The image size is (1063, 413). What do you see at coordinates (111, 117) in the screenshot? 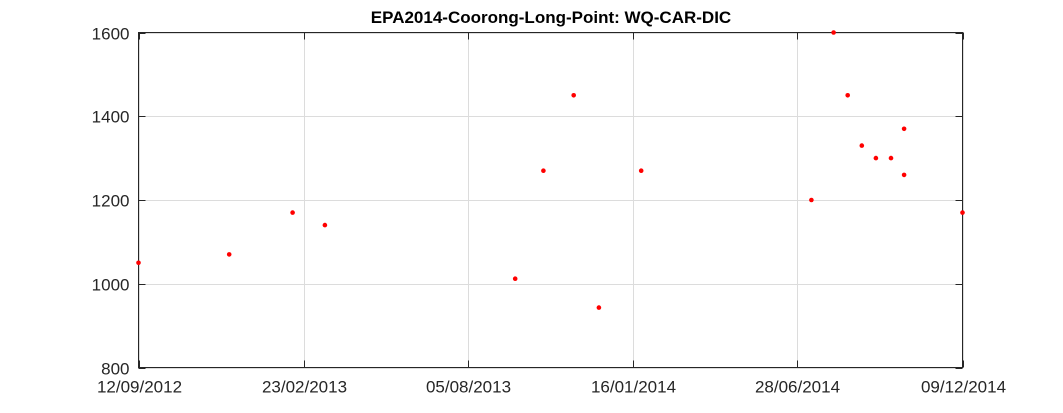
I see `y-tick-label: 1400` at bounding box center [111, 117].